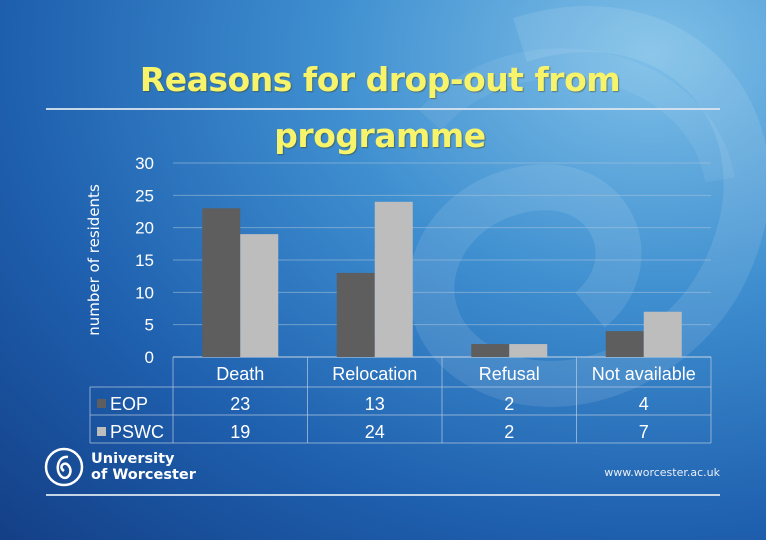 This screenshot has width=766, height=540. Describe the element at coordinates (644, 374) in the screenshot. I see `category-label: Not available` at that location.